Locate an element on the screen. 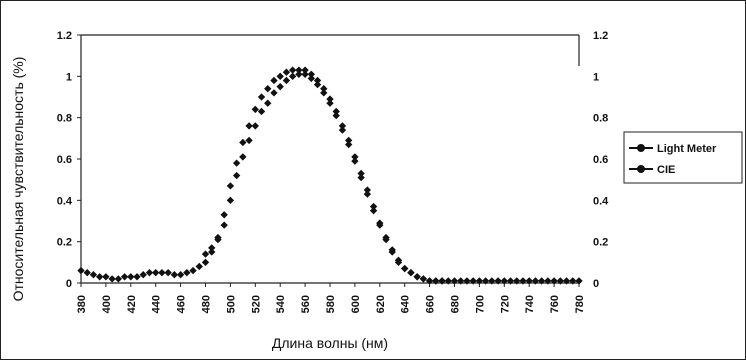  y2-tick-label: 0 is located at coordinates (596, 284).